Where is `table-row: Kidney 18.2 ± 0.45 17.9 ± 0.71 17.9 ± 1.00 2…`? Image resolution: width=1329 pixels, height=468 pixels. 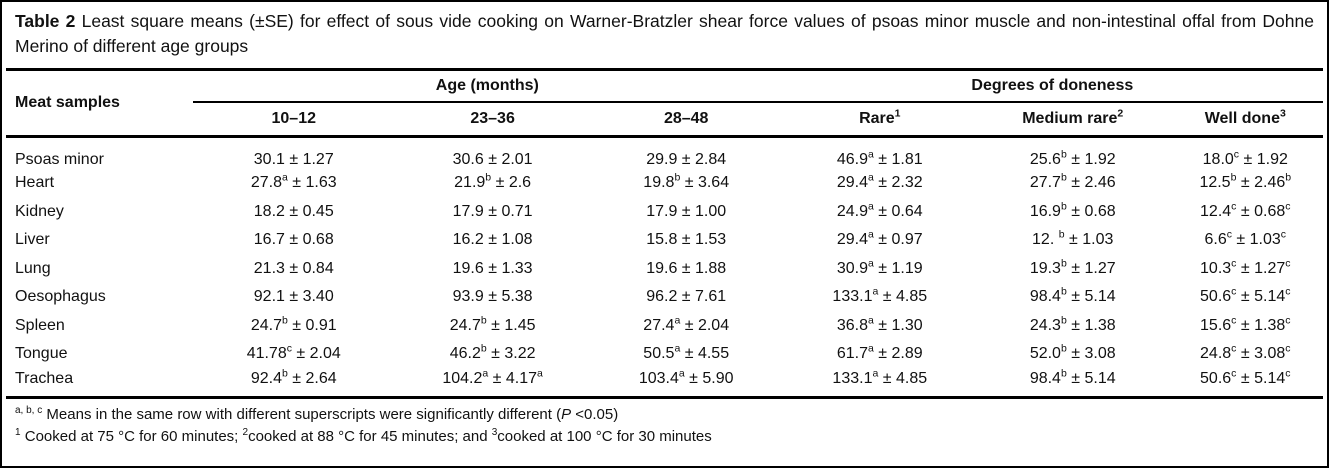 table-row: Kidney 18.2 ± 0.45 17.9 ± 0.71 17.9 ± 1.00 2… is located at coordinates (664, 212).